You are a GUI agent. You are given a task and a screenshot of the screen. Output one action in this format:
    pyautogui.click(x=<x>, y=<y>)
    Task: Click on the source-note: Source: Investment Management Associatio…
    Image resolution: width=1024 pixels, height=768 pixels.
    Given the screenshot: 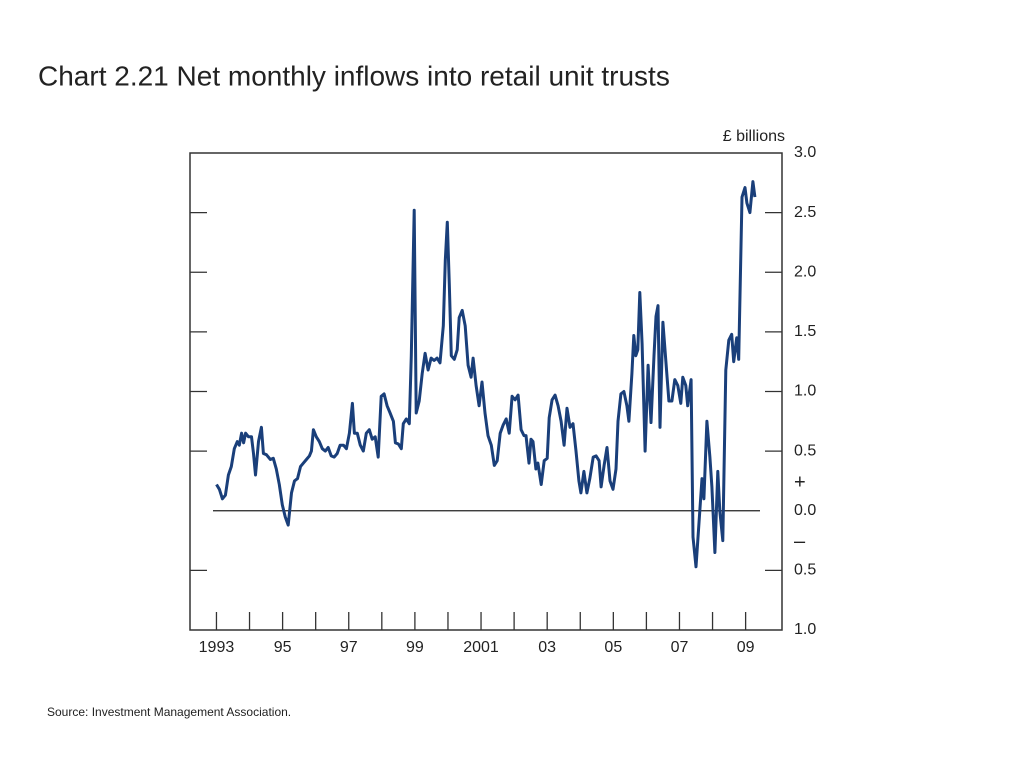 What is the action you would take?
    pyautogui.click(x=169, y=712)
    